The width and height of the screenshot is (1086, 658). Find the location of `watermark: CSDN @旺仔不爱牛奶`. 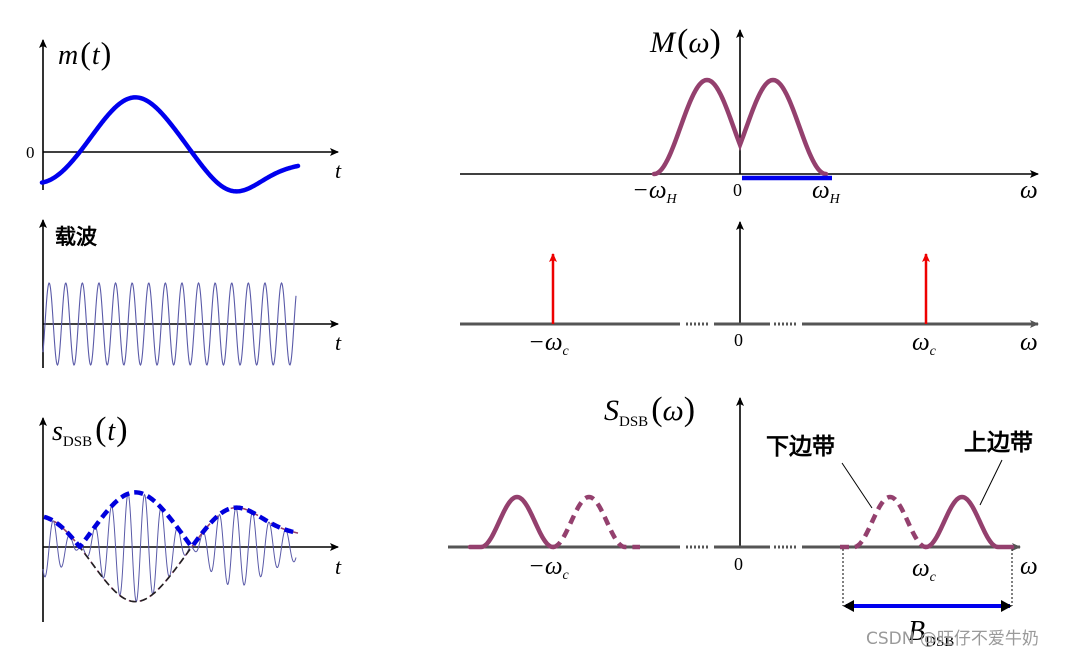

watermark: CSDN @旺仔不爱牛奶 is located at coordinates (952, 639).